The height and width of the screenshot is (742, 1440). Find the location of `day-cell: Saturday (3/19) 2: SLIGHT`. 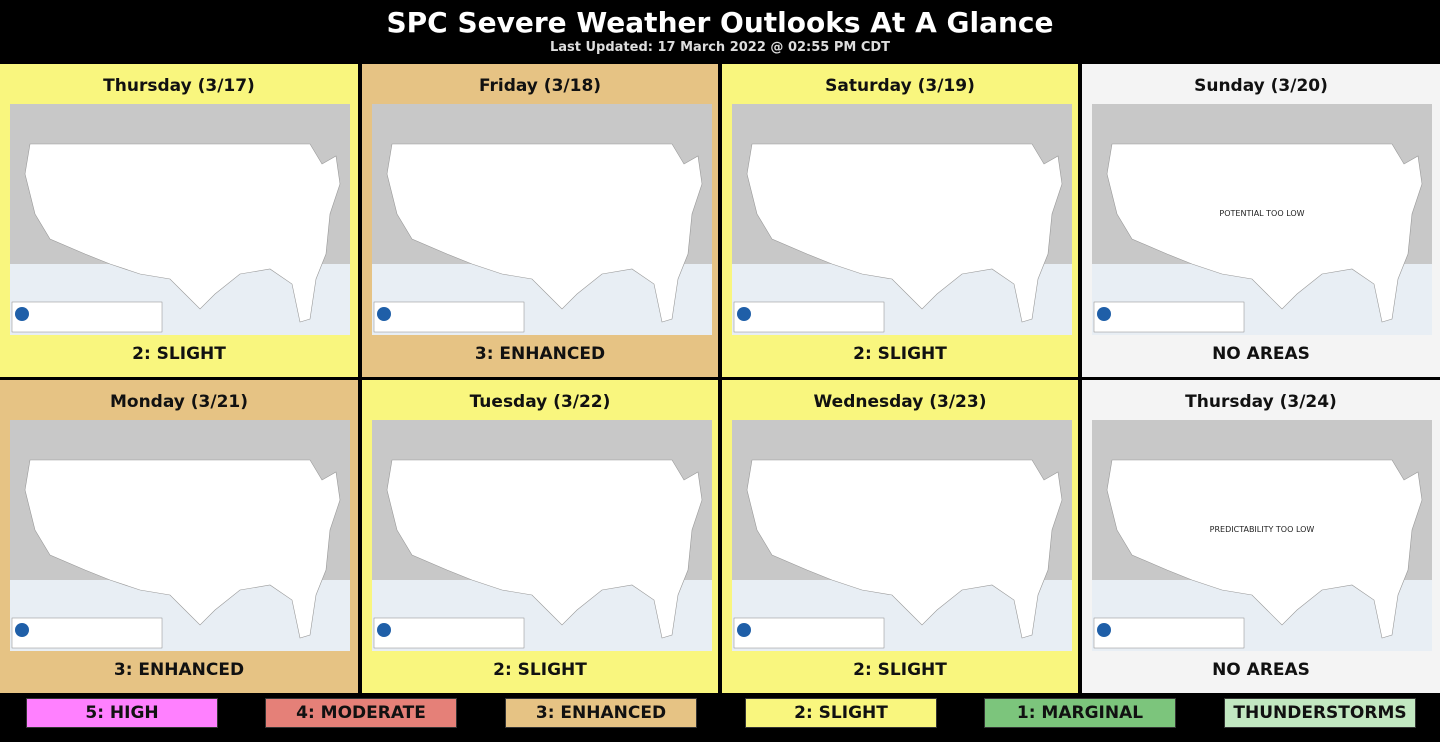

day-cell: Saturday (3/19) 2: SLIGHT is located at coordinates (900, 220).